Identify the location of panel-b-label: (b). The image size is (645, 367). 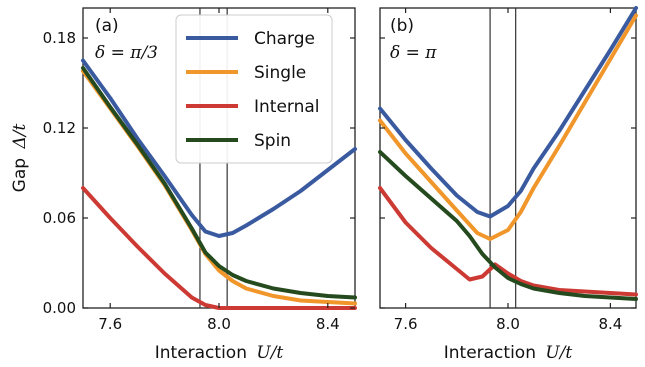
(402, 26).